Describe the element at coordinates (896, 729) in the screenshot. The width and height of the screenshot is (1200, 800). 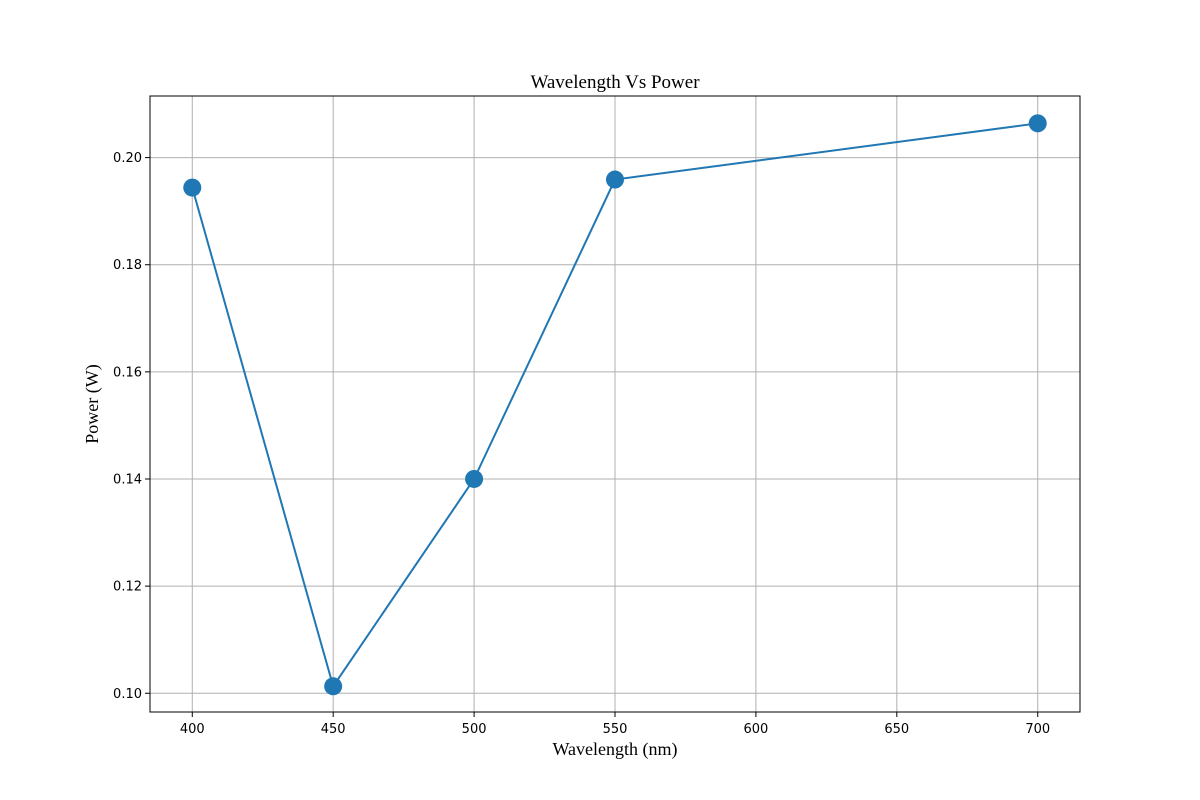
I see `x-tick-label: 650` at that location.